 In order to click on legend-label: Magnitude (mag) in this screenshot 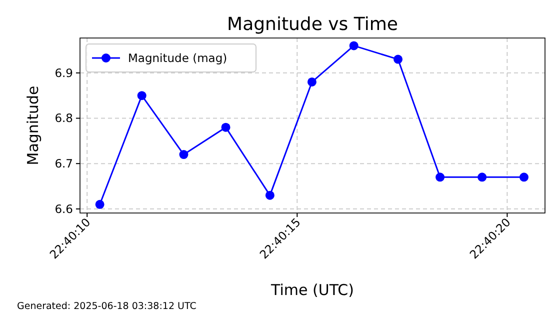, I will do `click(178, 58)`.